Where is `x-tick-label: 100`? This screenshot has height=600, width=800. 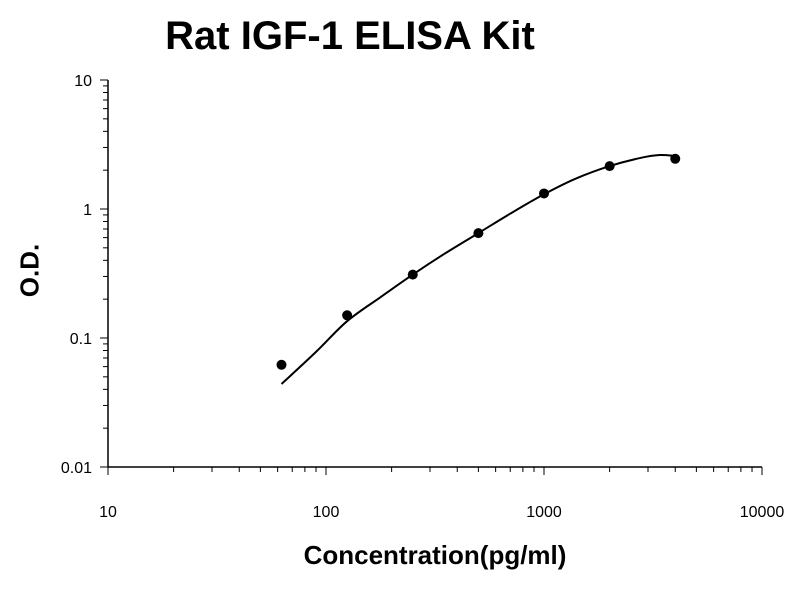
x-tick-label: 100 is located at coordinates (326, 512).